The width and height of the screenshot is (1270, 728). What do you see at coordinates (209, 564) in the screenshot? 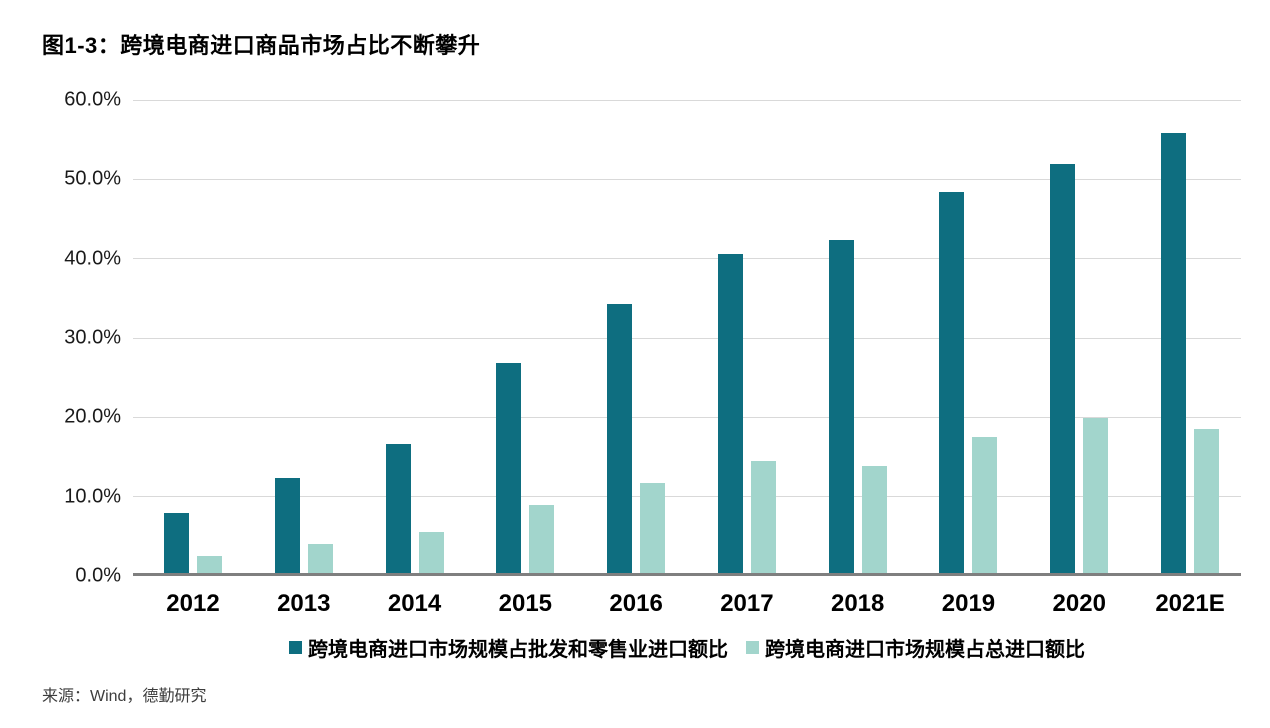
I see `bar-series2-2012` at bounding box center [209, 564].